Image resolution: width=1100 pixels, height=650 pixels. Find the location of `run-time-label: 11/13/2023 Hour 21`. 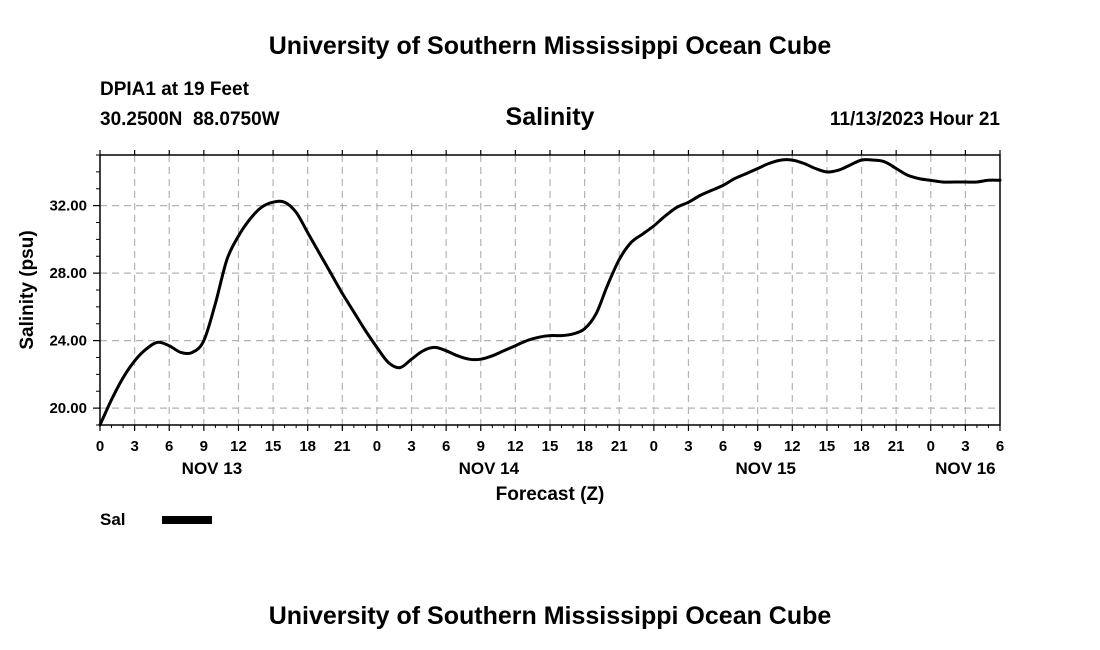

run-time-label: 11/13/2023 Hour 21 is located at coordinates (915, 119).